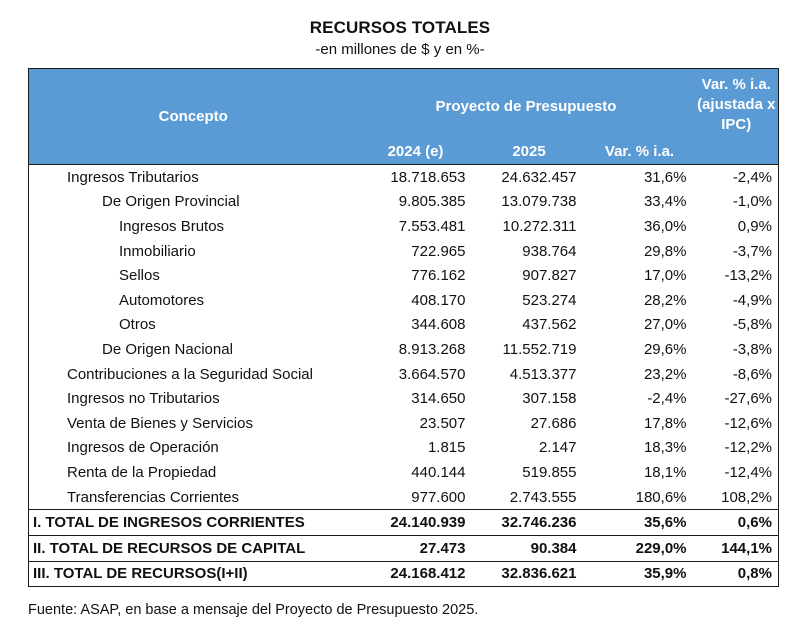 Image resolution: width=800 pixels, height=638 pixels. What do you see at coordinates (193, 349) in the screenshot?
I see `row-concepto: De Origen Nacional` at bounding box center [193, 349].